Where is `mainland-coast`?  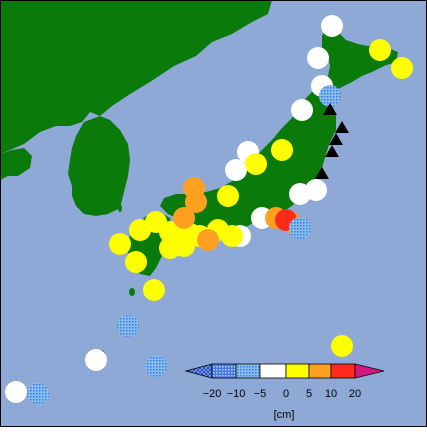 mainland-coast is located at coordinates (16, 164).